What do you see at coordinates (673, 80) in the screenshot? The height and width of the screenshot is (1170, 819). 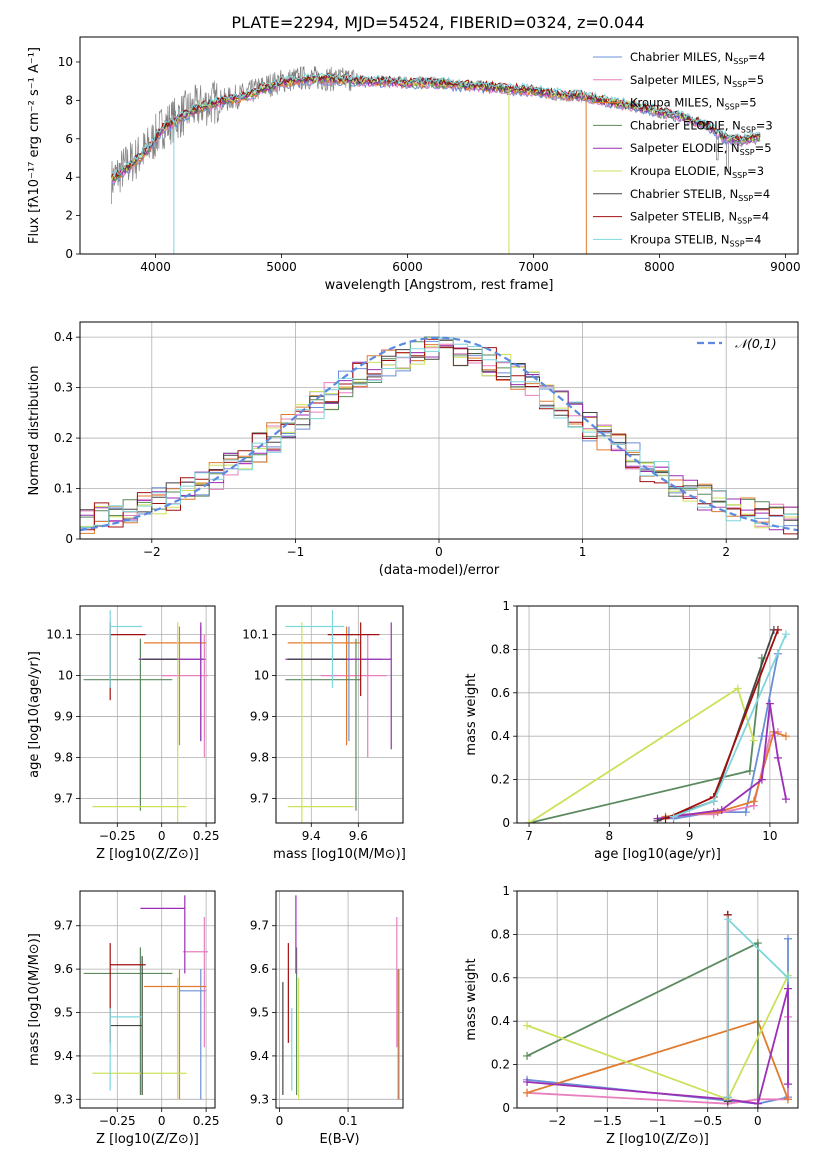 I see `legend-series-name: Salpeter MILES` at bounding box center [673, 80].